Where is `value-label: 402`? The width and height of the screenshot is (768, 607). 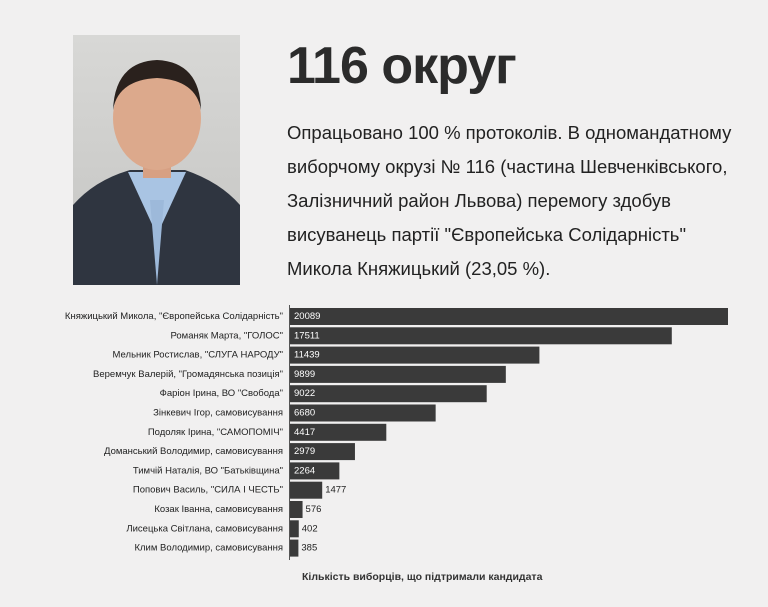 value-label: 402 is located at coordinates (310, 528).